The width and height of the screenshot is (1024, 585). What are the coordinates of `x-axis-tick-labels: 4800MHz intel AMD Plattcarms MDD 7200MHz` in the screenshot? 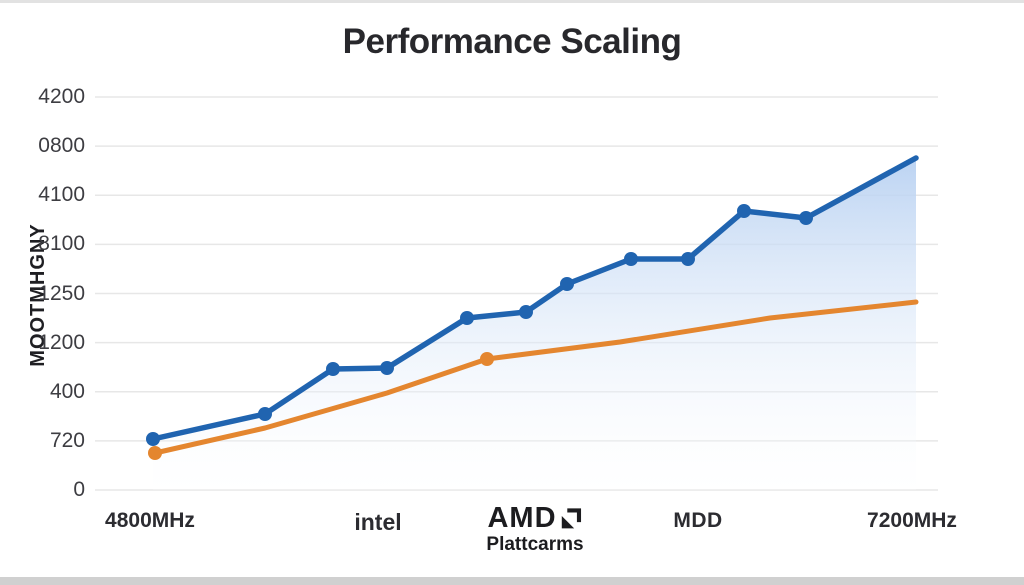 It's located at (512, 541).